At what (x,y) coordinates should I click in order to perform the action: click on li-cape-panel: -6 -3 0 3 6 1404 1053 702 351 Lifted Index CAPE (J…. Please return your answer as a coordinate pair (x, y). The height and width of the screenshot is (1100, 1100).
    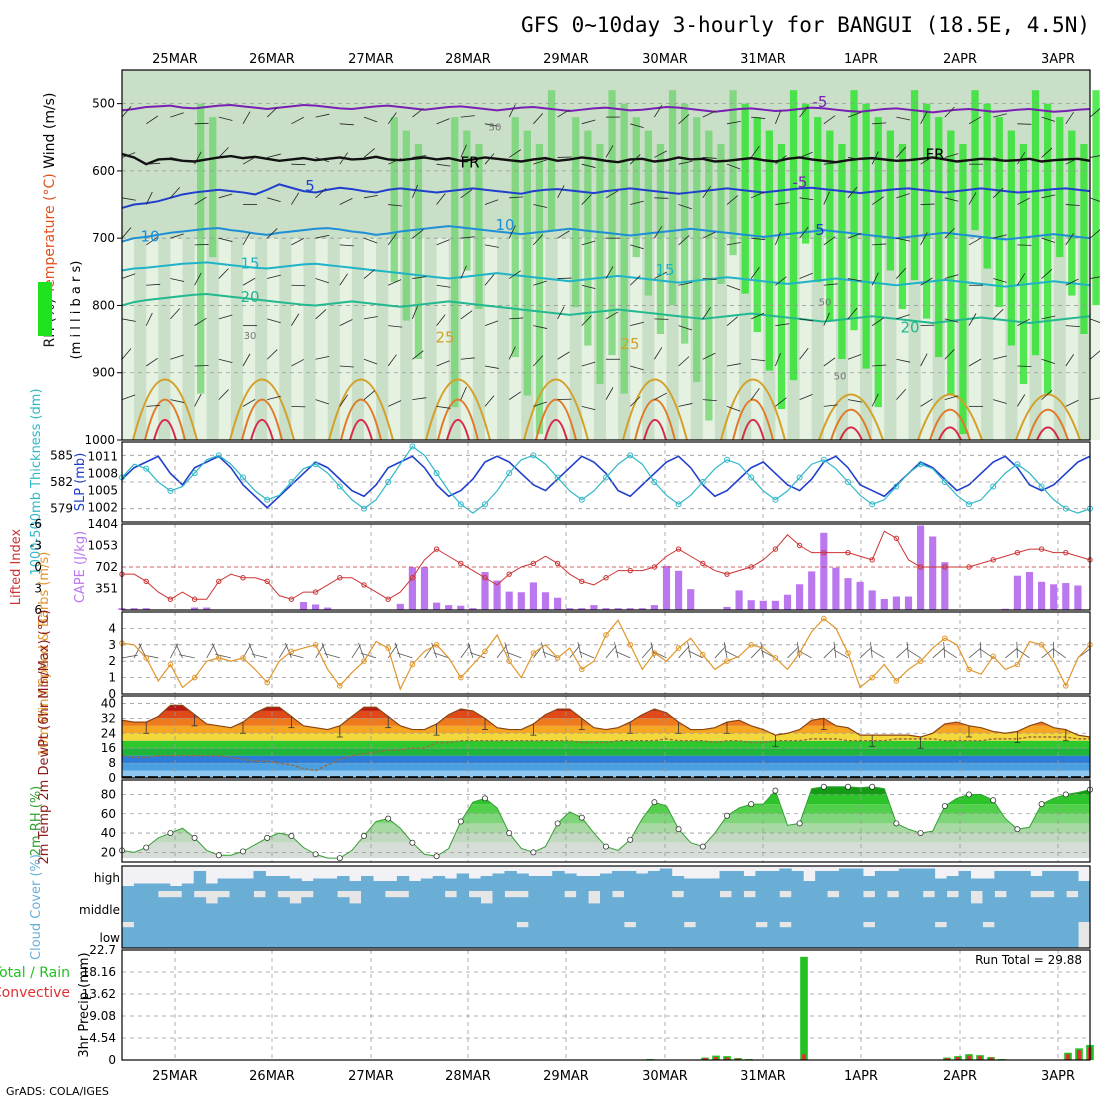
    Looking at the image, I should click on (551, 567).